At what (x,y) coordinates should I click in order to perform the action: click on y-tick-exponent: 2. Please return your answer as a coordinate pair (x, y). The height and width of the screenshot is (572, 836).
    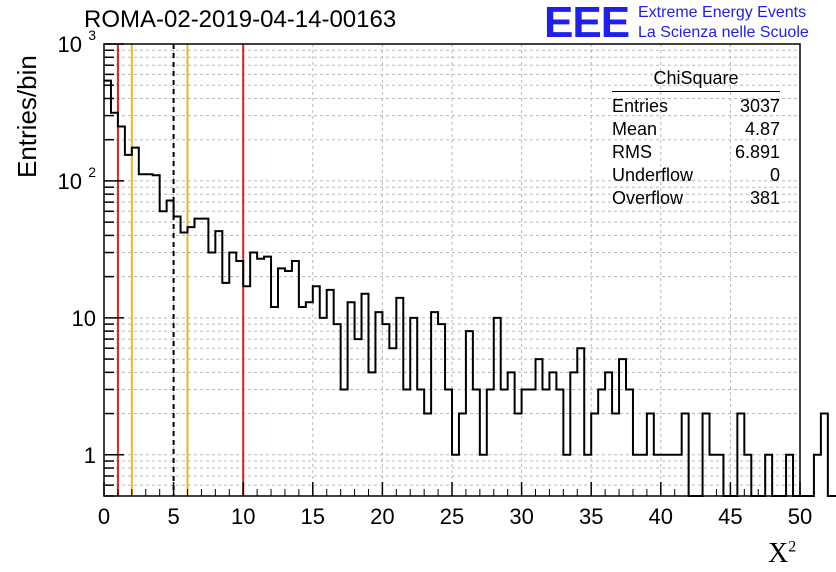
    Looking at the image, I should click on (92, 172).